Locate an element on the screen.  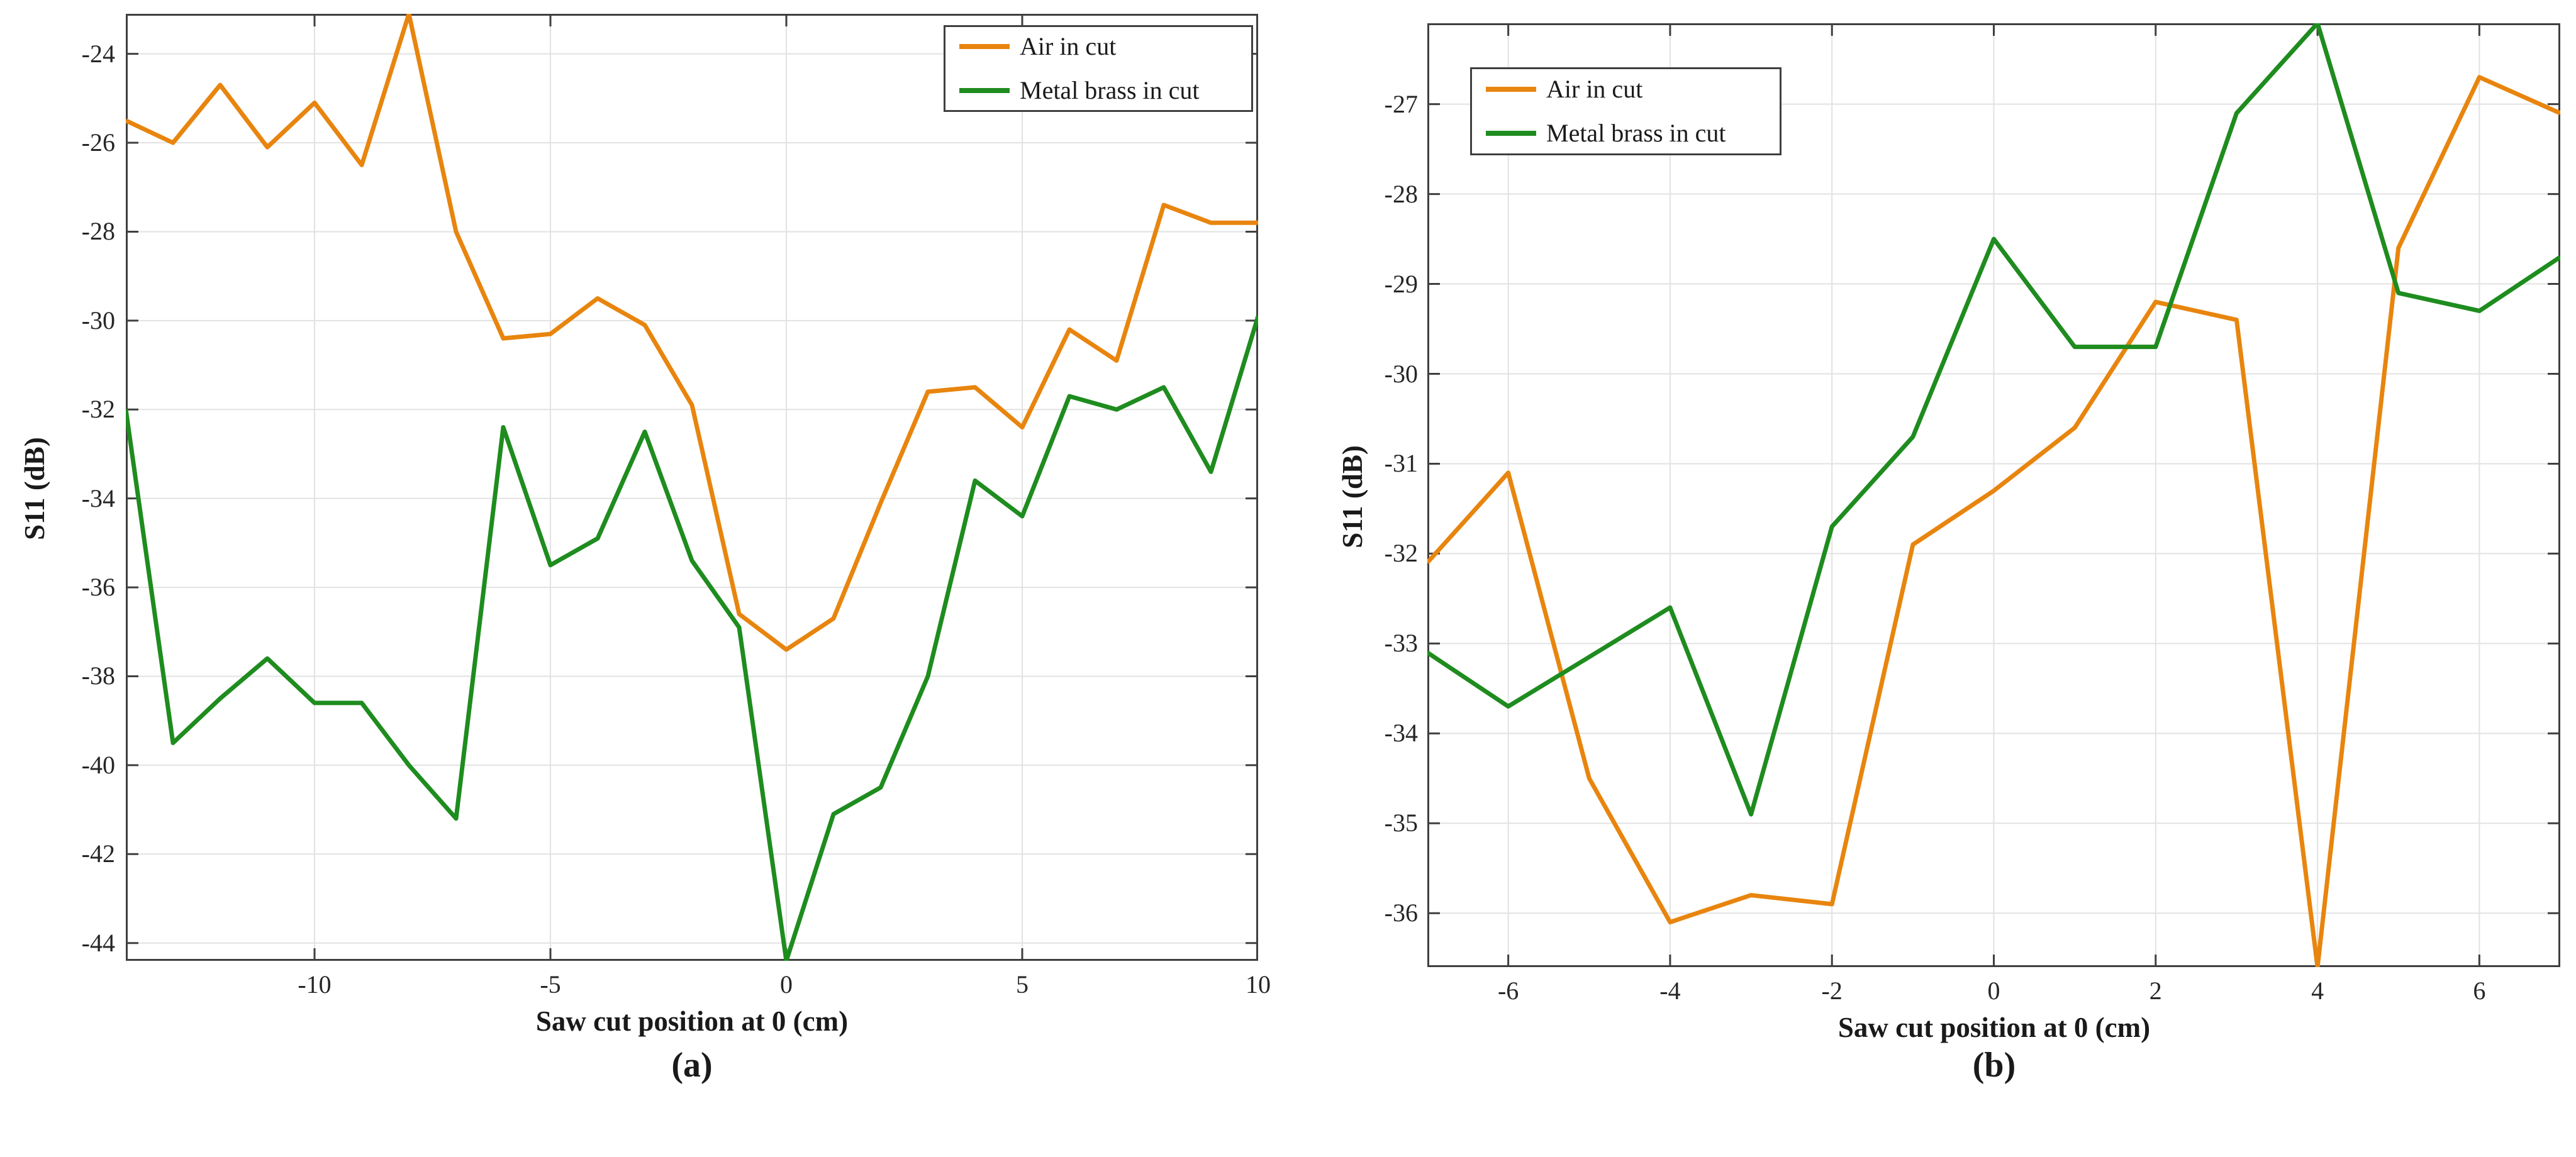
y-tick-label: -44 is located at coordinates (98, 942).